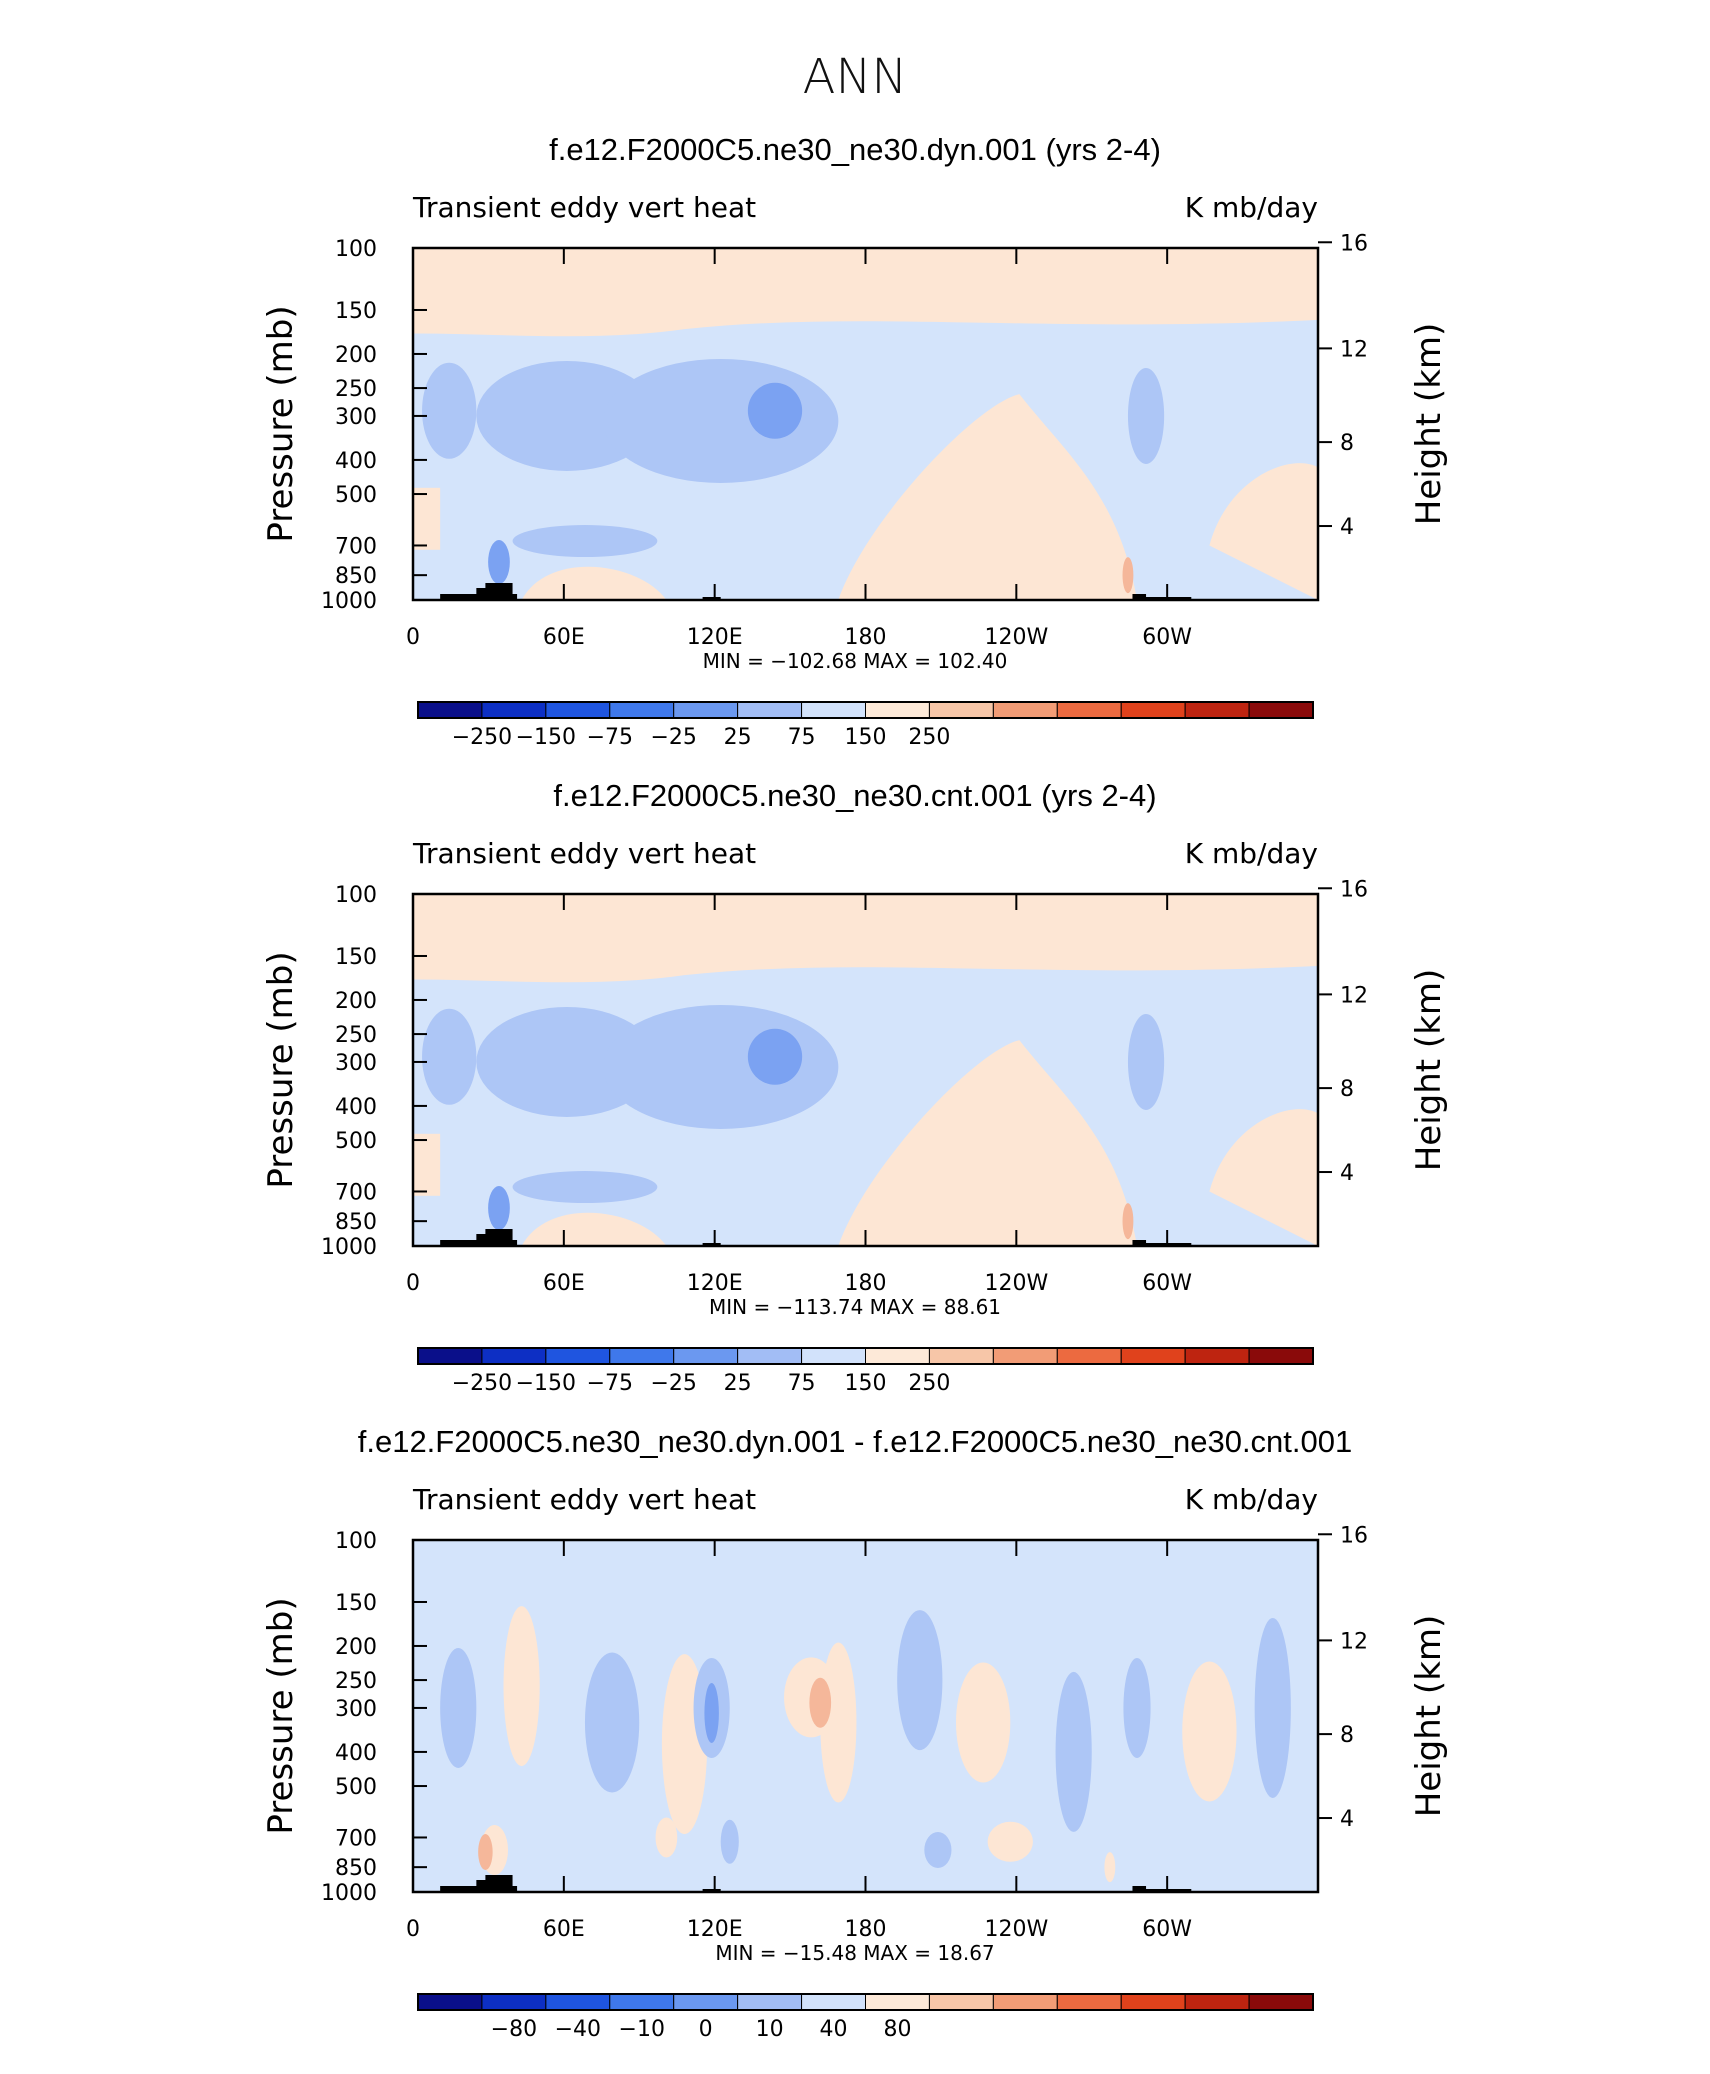 The width and height of the screenshot is (1710, 2074). What do you see at coordinates (855, 661) in the screenshot?
I see `min-max-label: MIN = −102.68 MAX = 102.40` at bounding box center [855, 661].